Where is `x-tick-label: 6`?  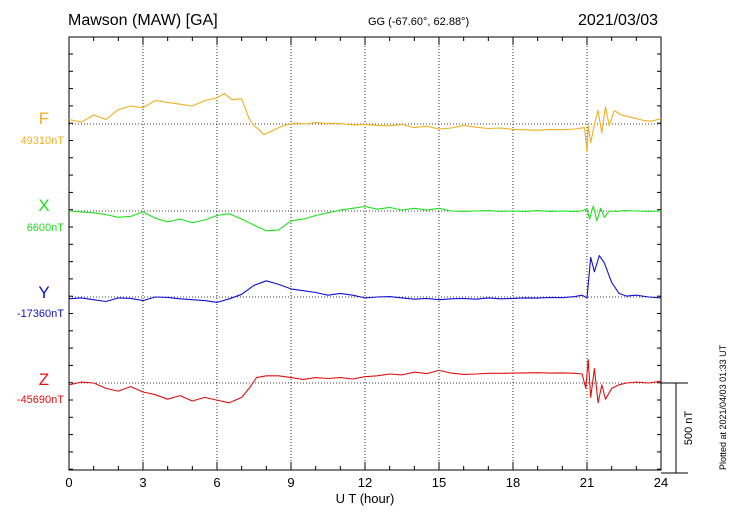 x-tick-label: 6 is located at coordinates (216, 482).